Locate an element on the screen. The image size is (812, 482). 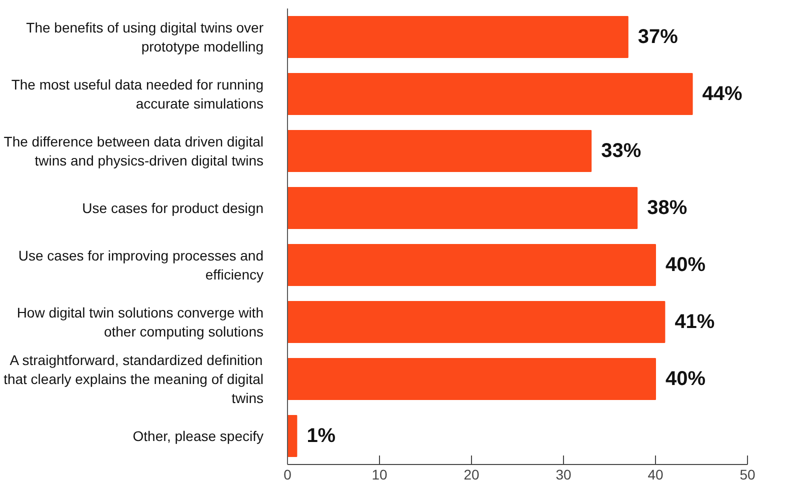
x-tick-label: 10 is located at coordinates (380, 474).